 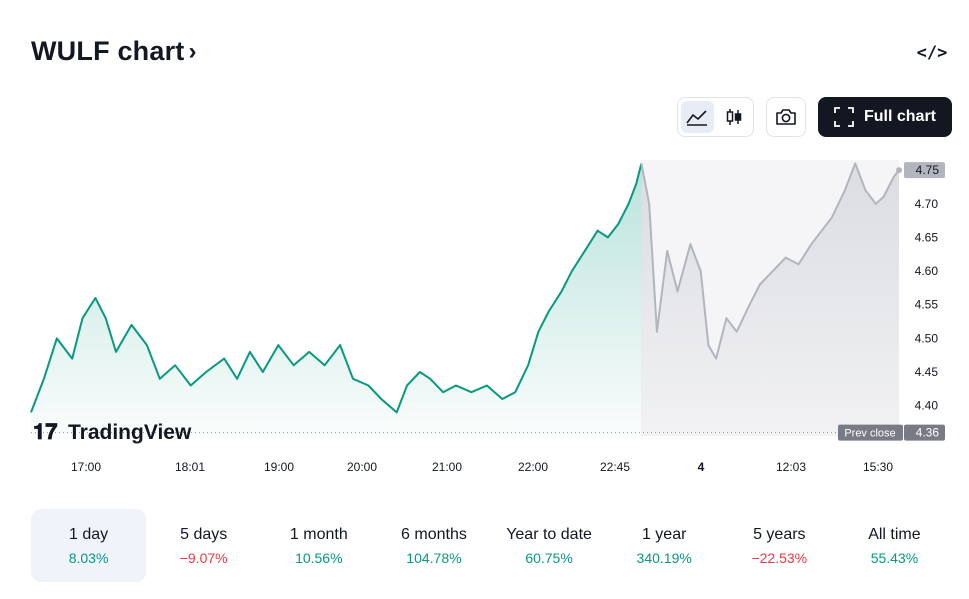 What do you see at coordinates (615, 467) in the screenshot?
I see `x-tick-label: 22:45` at bounding box center [615, 467].